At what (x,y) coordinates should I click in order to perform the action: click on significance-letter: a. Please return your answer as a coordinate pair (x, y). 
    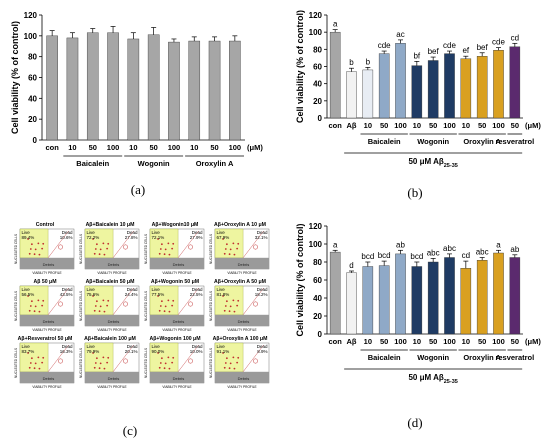
    Looking at the image, I should click on (335, 24).